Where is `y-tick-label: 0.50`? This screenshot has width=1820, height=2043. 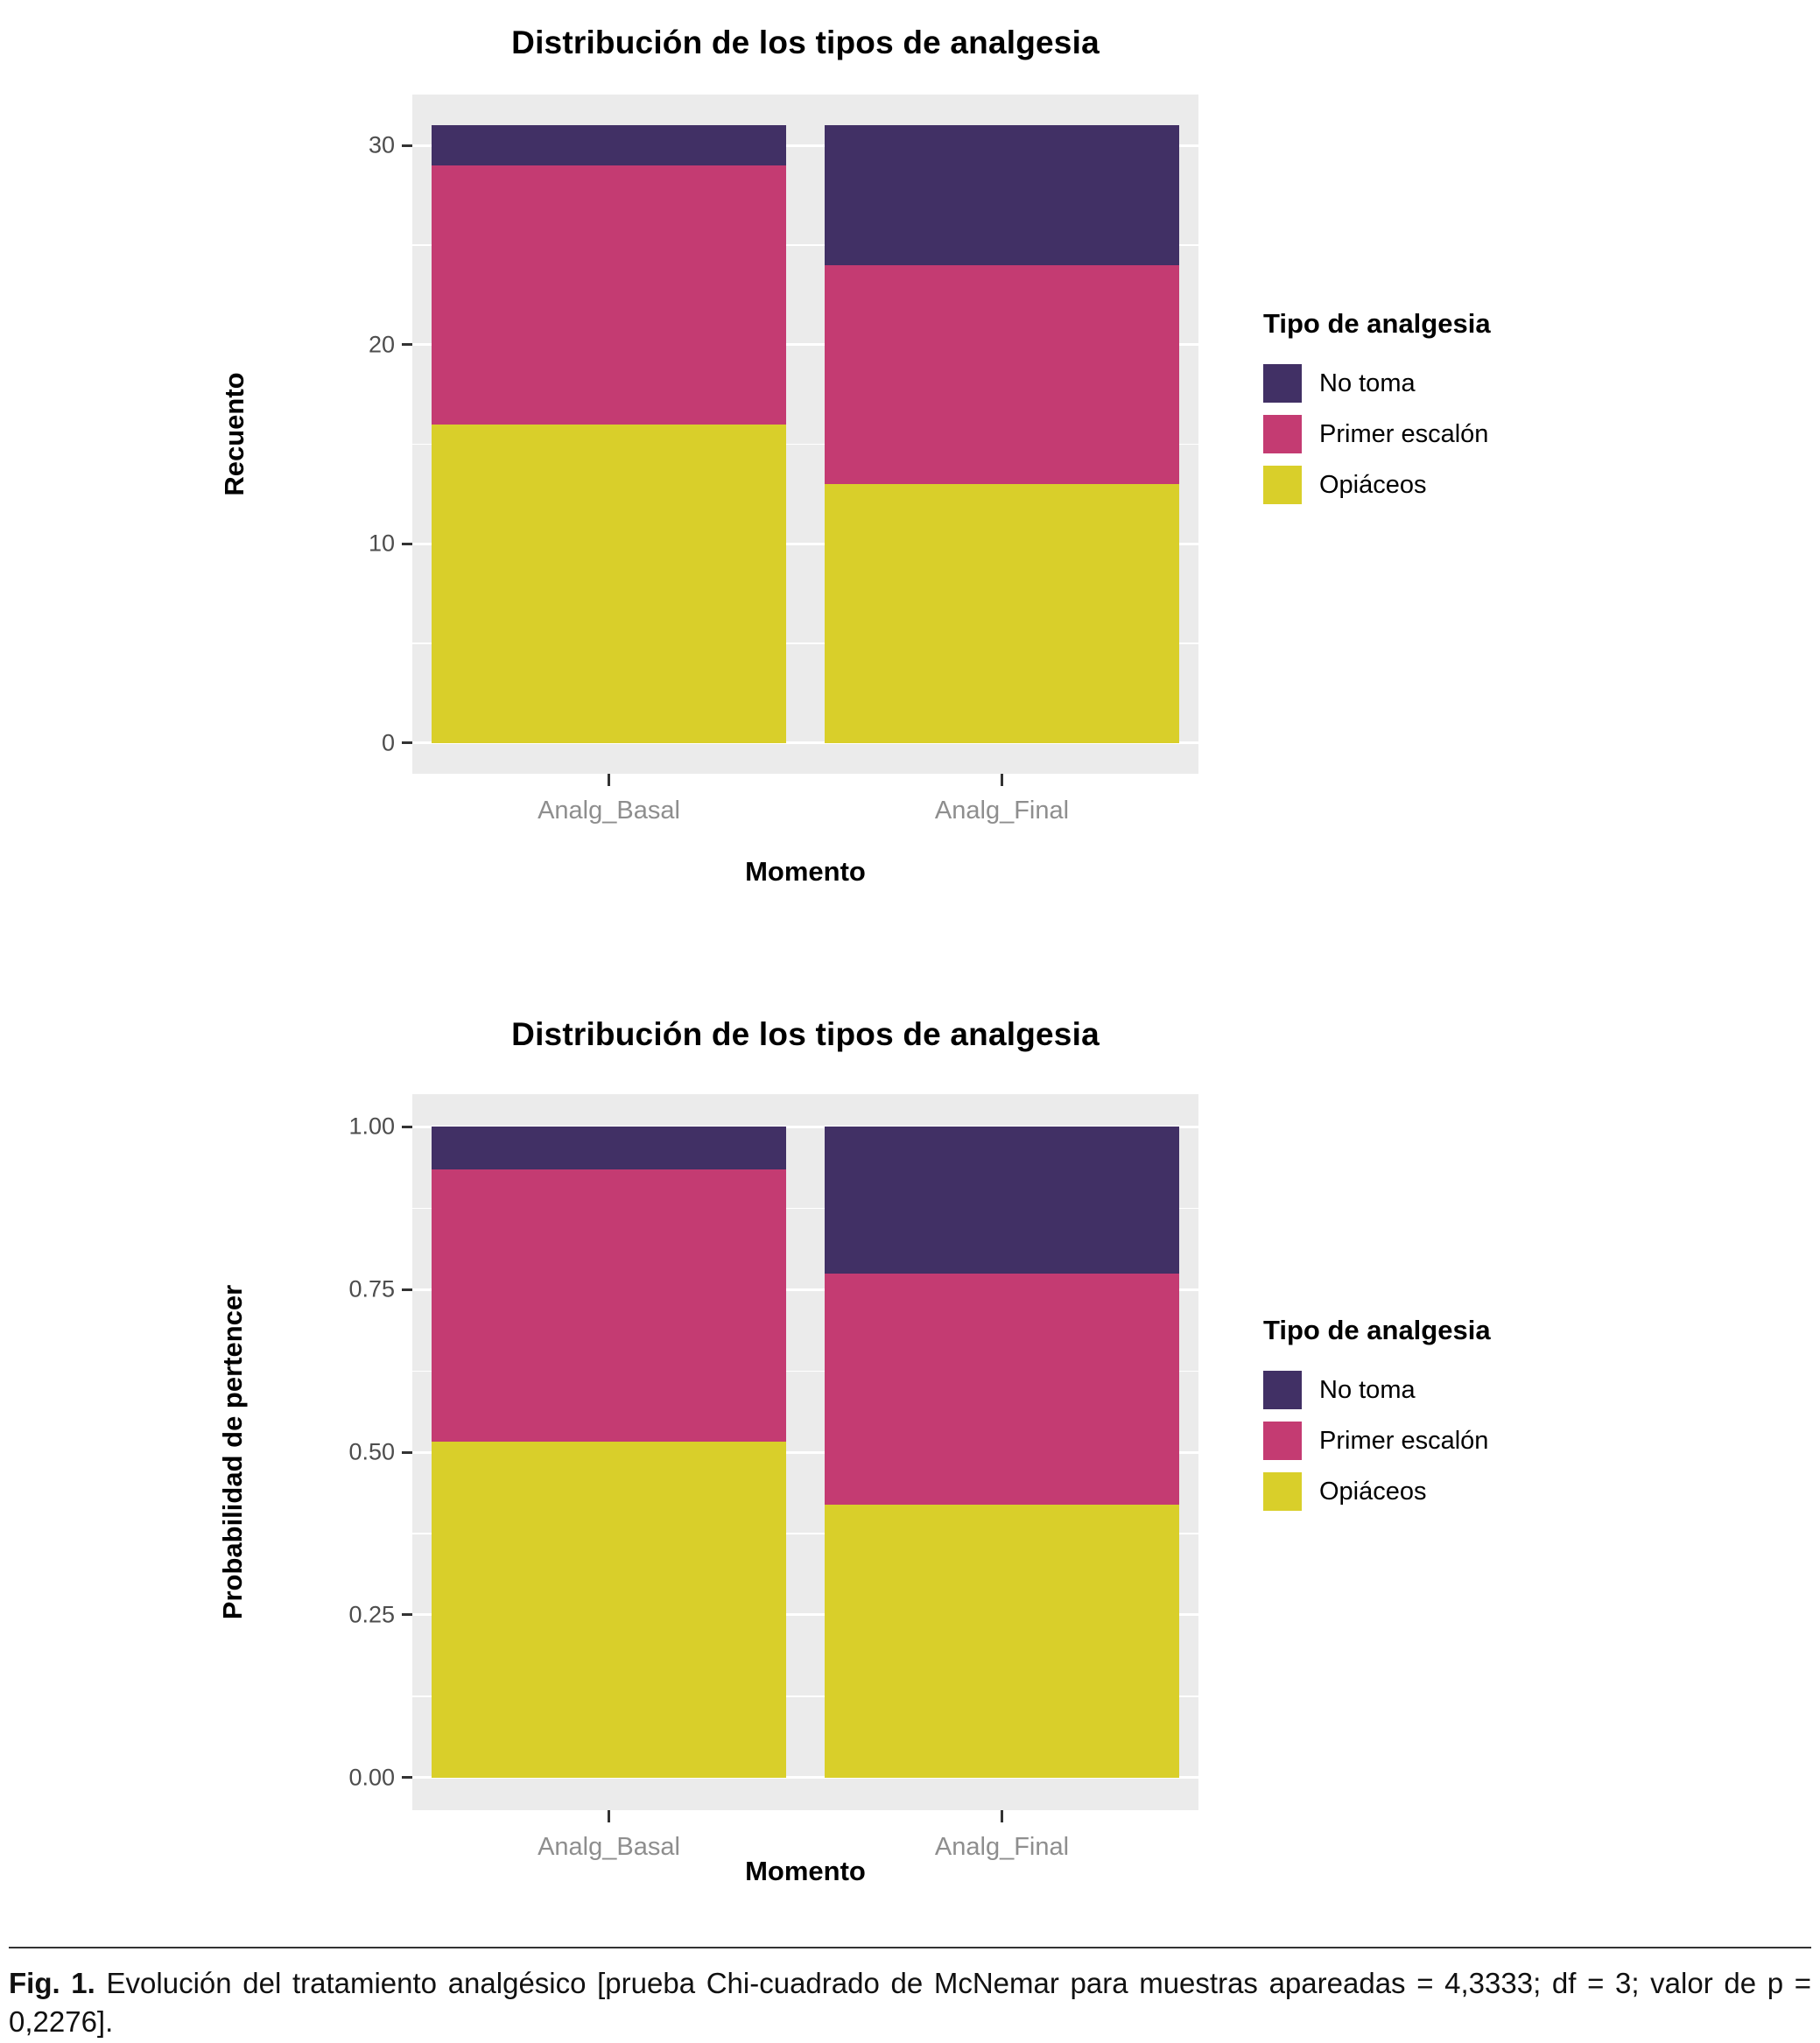
y-tick-label: 0.50 is located at coordinates (371, 1452).